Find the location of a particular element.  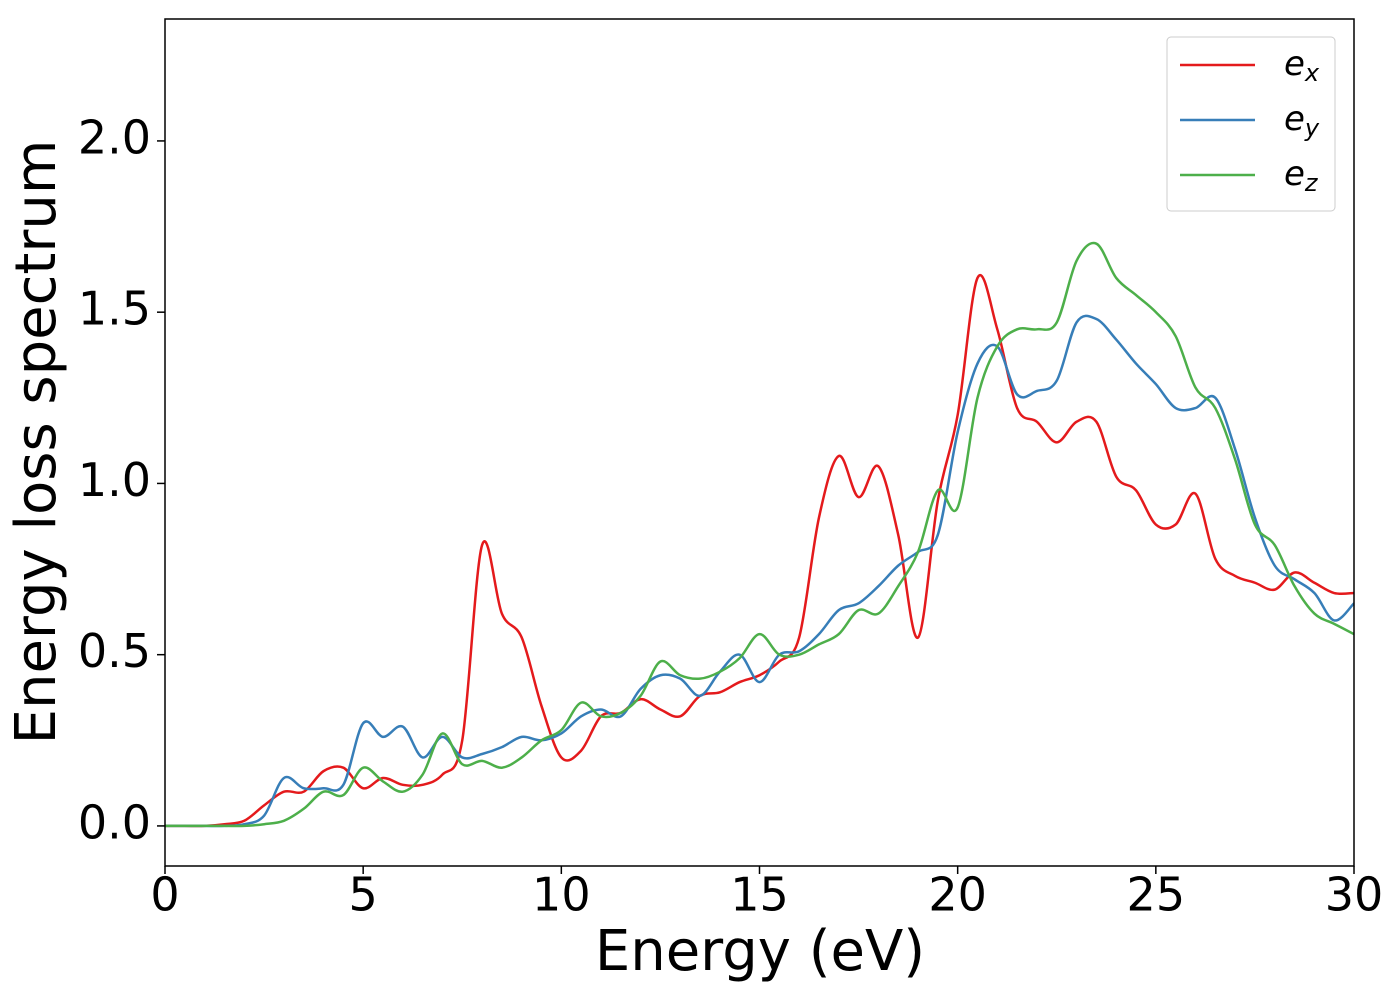

x-tick-label: 15 is located at coordinates (759, 895).